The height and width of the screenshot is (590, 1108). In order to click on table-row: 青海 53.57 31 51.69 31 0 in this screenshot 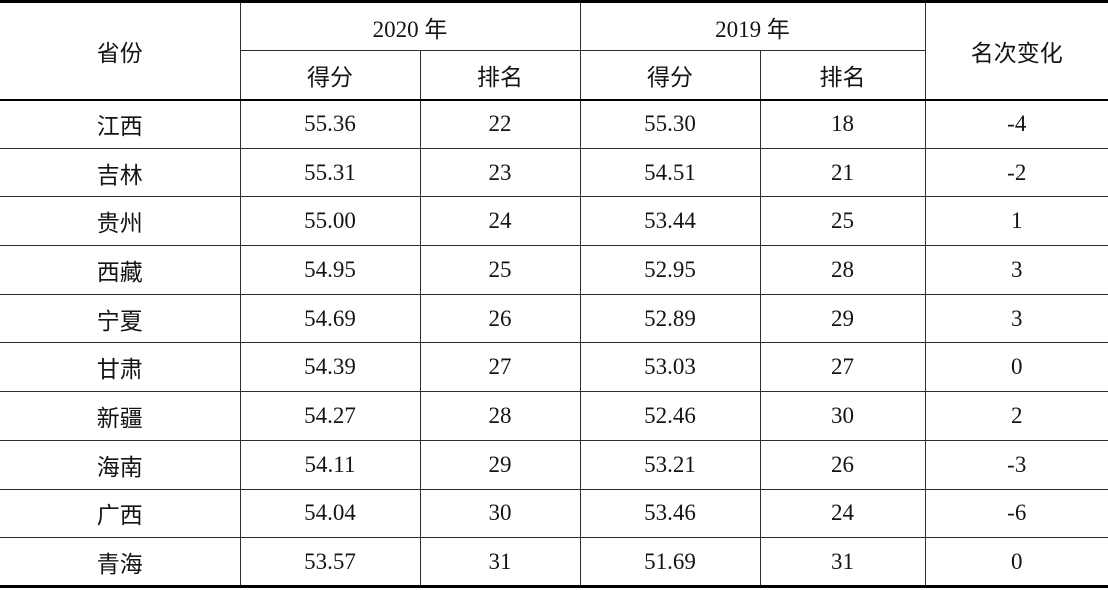, I will do `click(554, 562)`.